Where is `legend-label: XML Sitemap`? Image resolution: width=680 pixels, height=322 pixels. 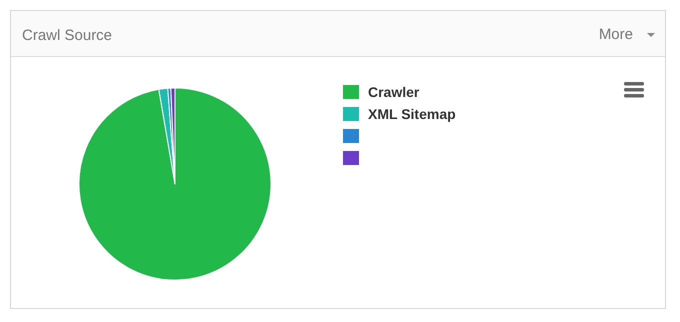 legend-label: XML Sitemap is located at coordinates (412, 114).